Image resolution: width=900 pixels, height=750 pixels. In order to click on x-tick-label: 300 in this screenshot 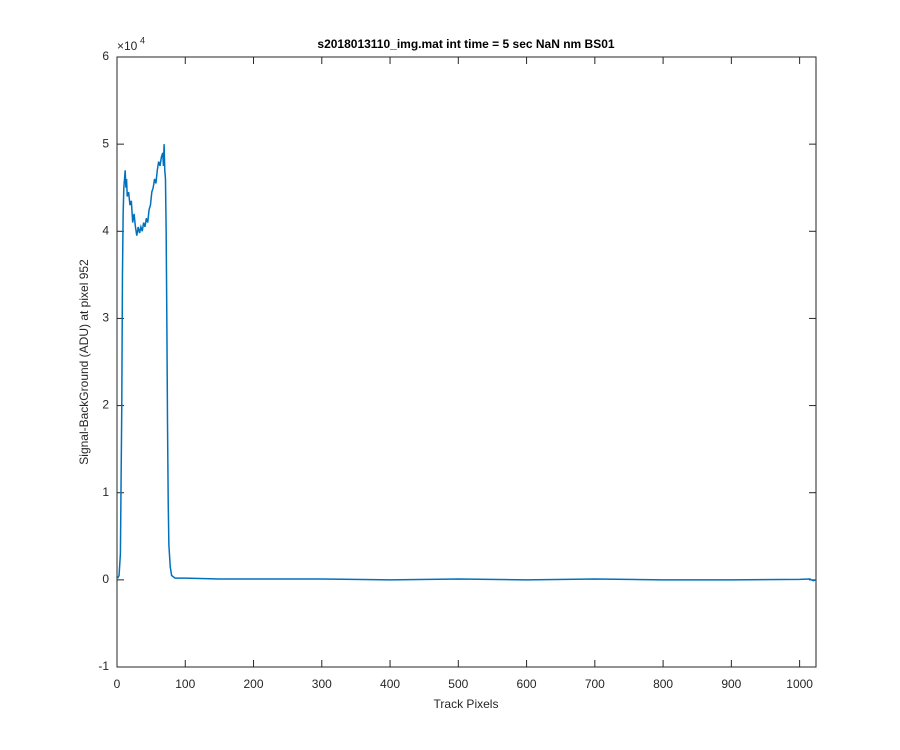, I will do `click(322, 684)`.